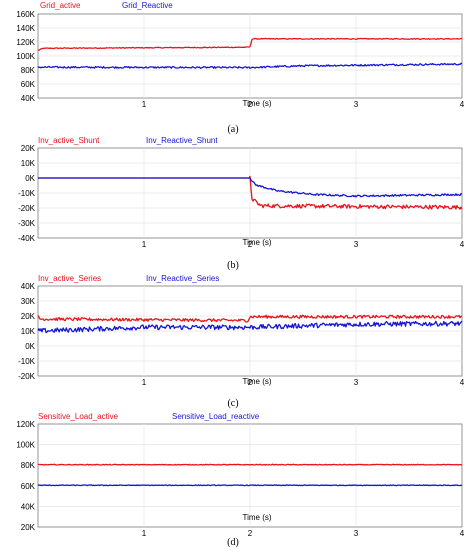  What do you see at coordinates (69, 140) in the screenshot?
I see `legend-entry: Inv_active_Shunt` at bounding box center [69, 140].